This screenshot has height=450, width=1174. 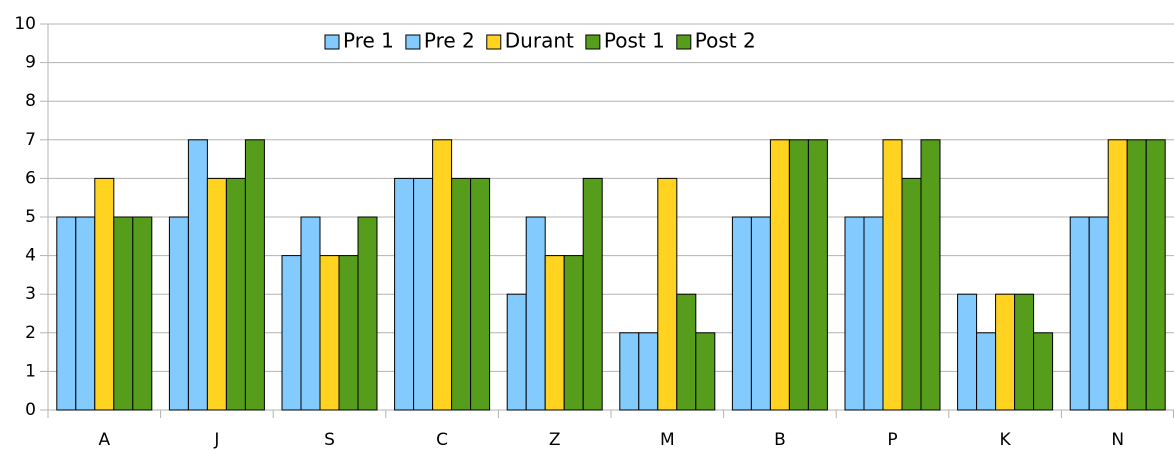 I want to click on x-tick-label: A, so click(x=104, y=440).